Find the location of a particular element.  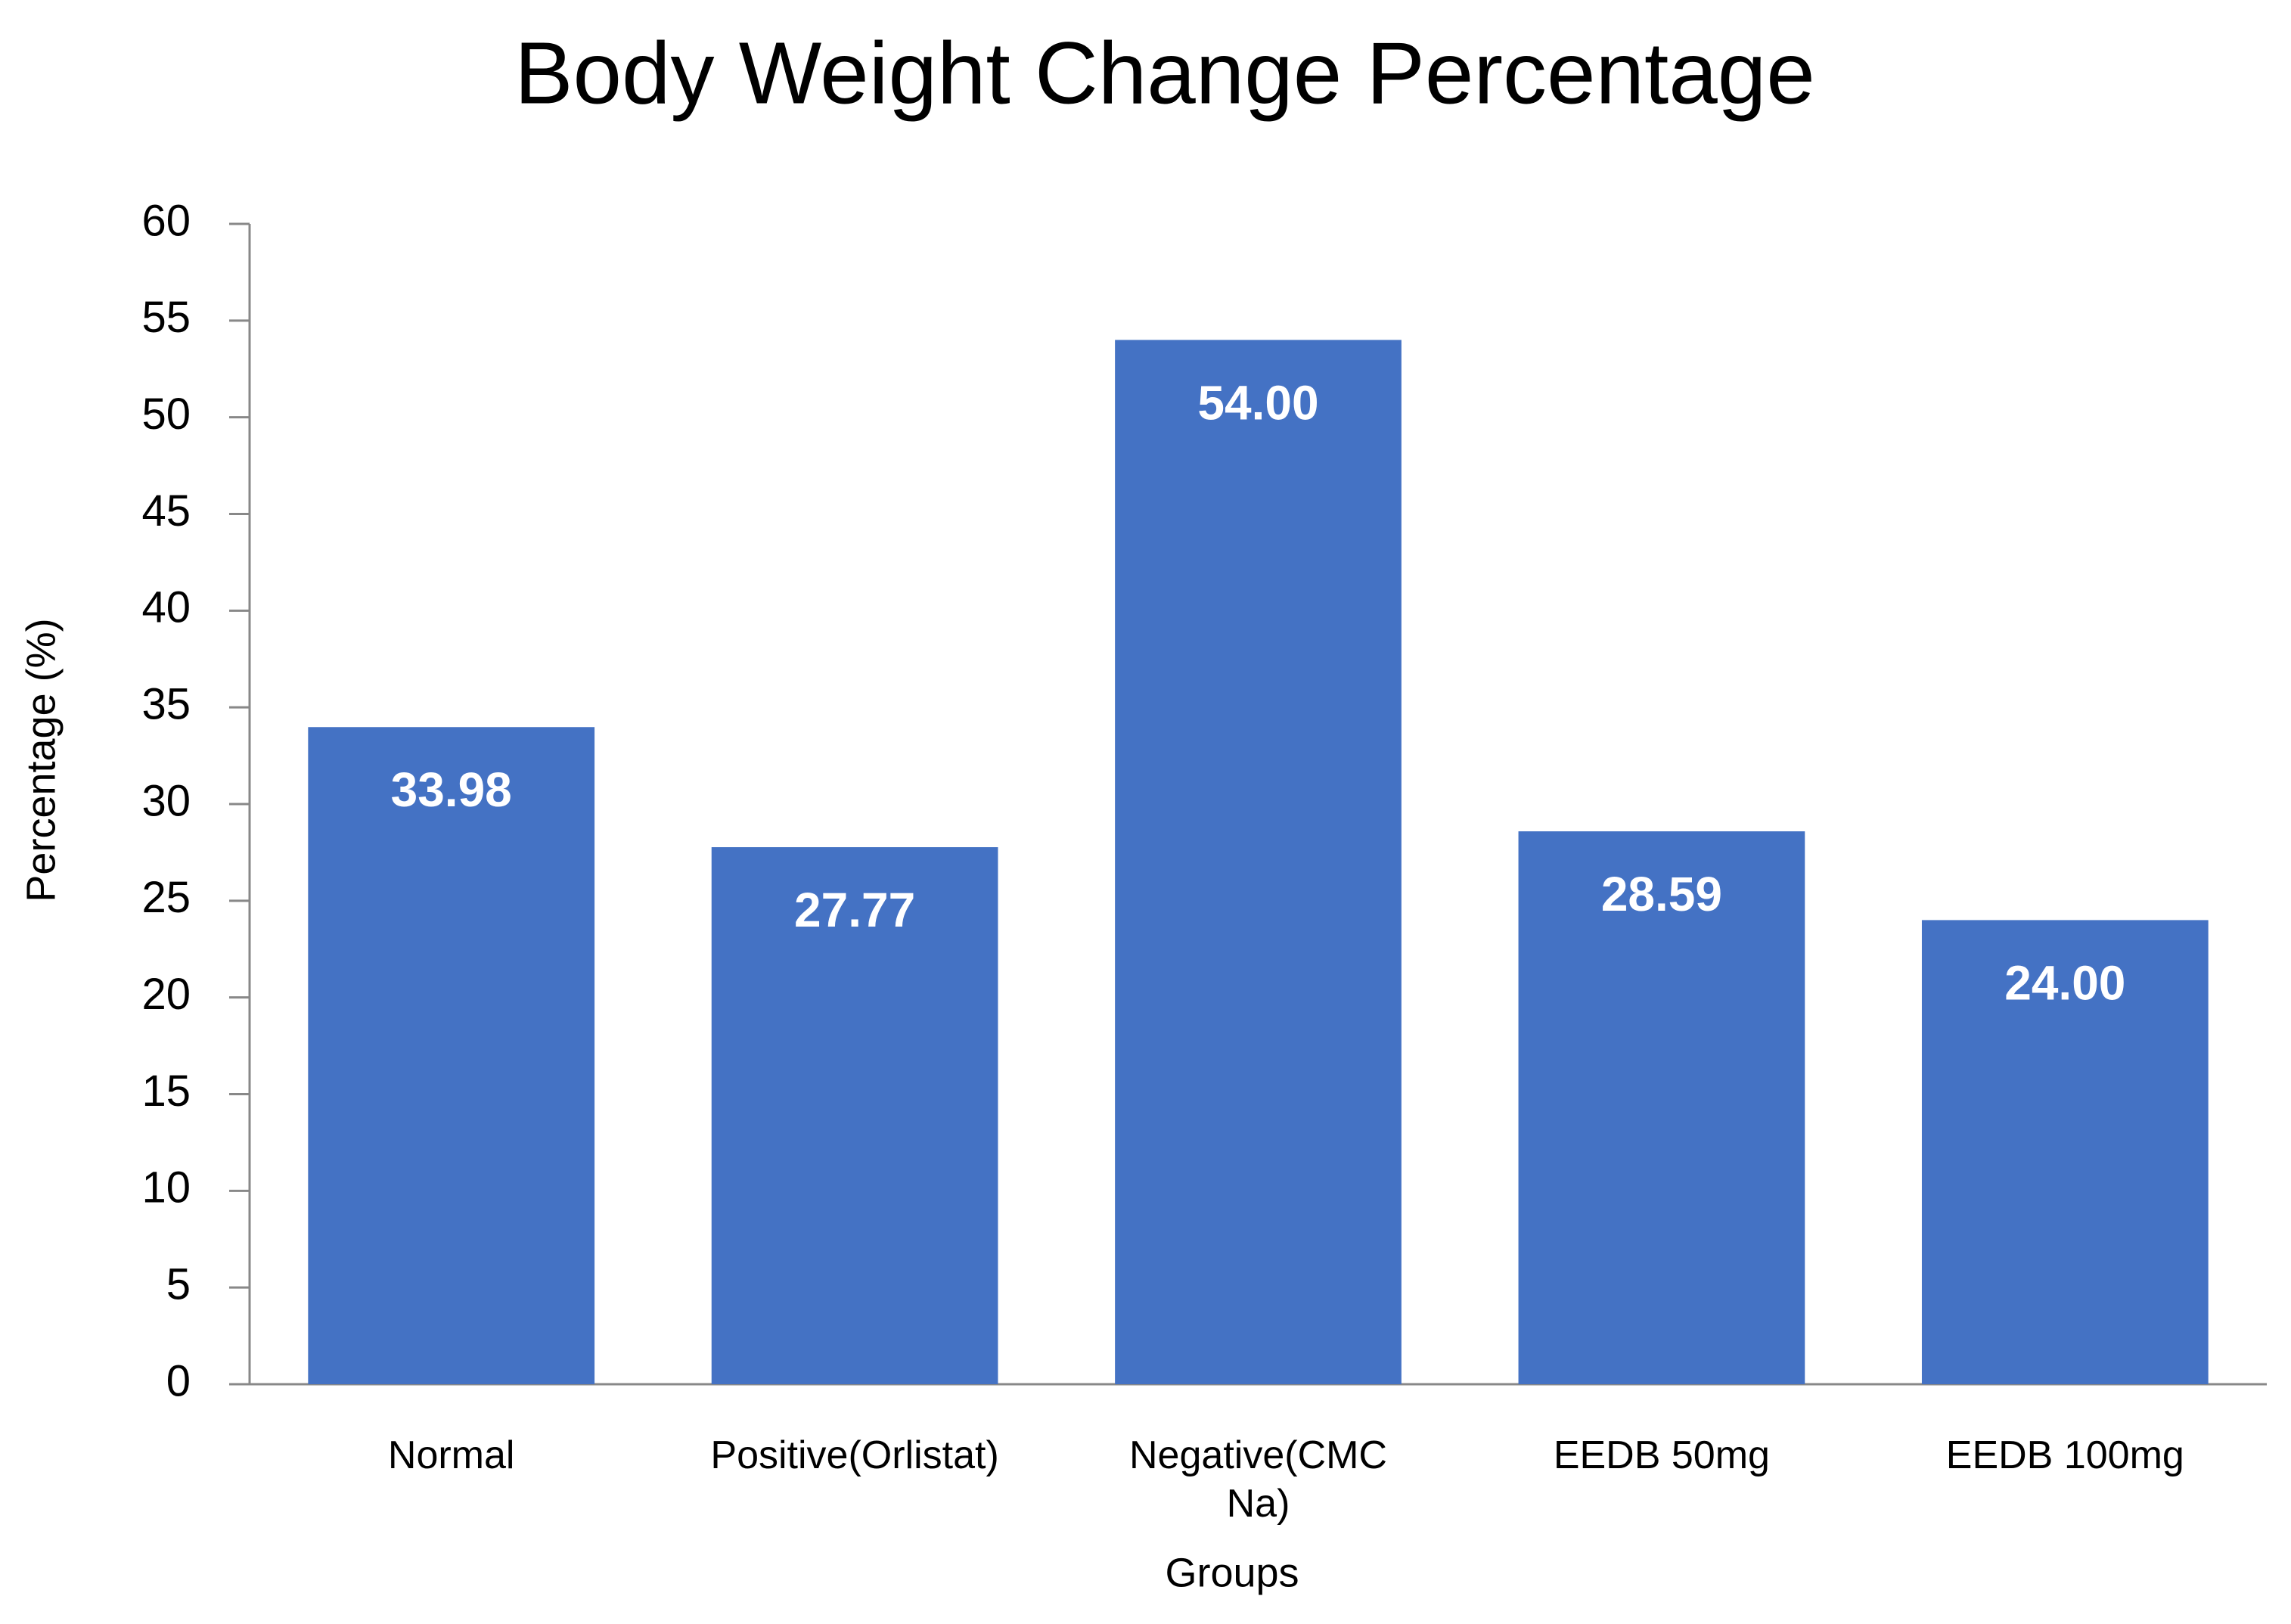

y-axis-title: Percentage (%) is located at coordinates (41, 760).